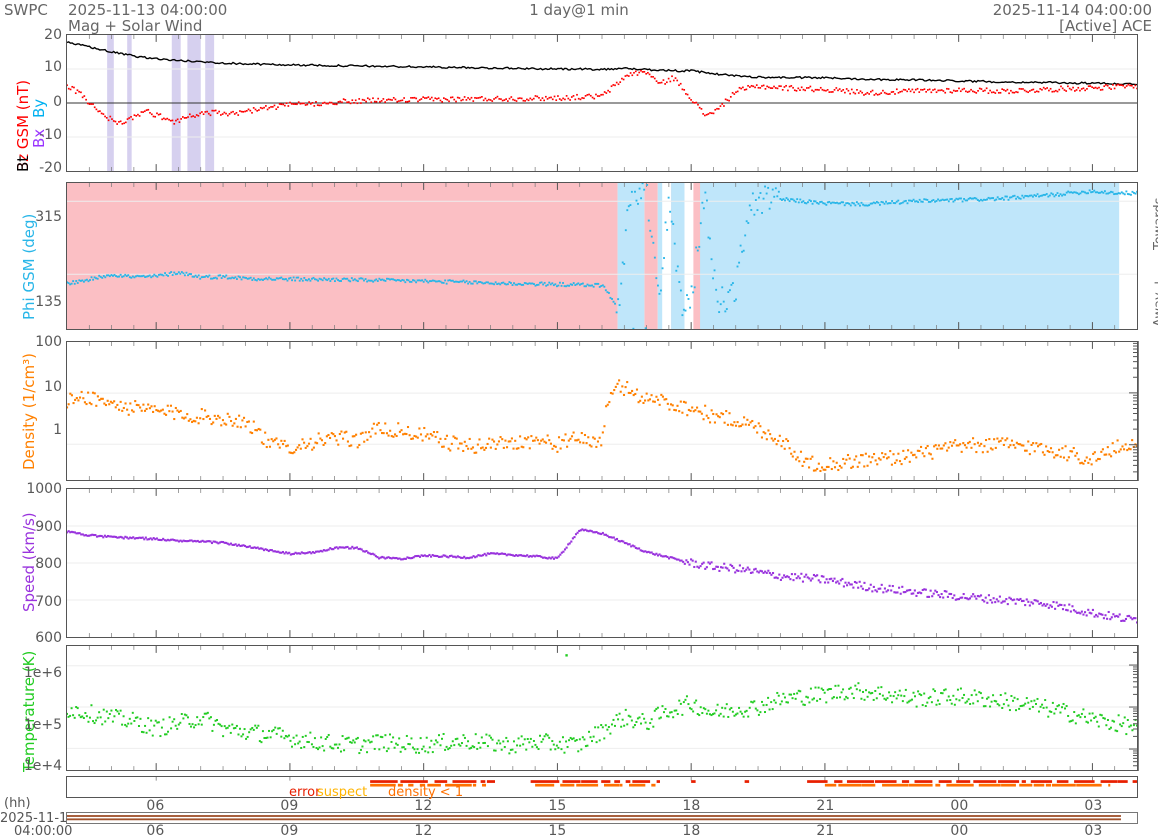 This screenshot has height=838, width=1158. What do you see at coordinates (48, 602) in the screenshot?
I see `speed-ytick-700: 700` at bounding box center [48, 602].